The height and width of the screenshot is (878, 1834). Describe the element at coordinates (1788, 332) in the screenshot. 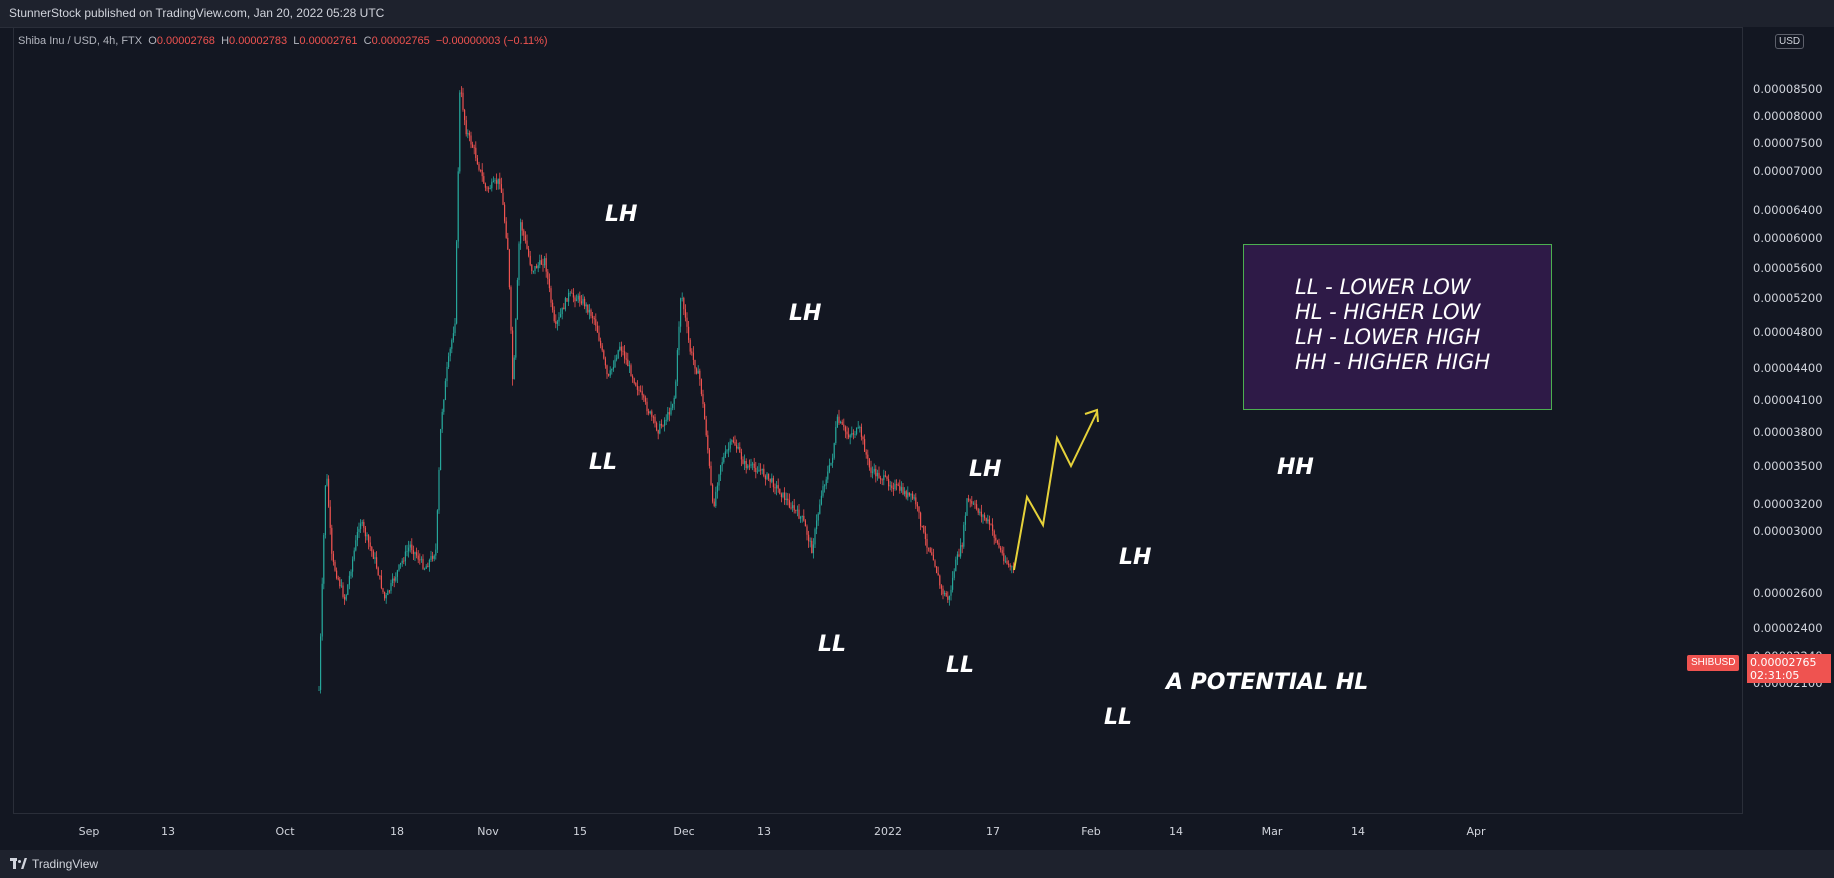

I see `price-tick: 0.00004800` at that location.